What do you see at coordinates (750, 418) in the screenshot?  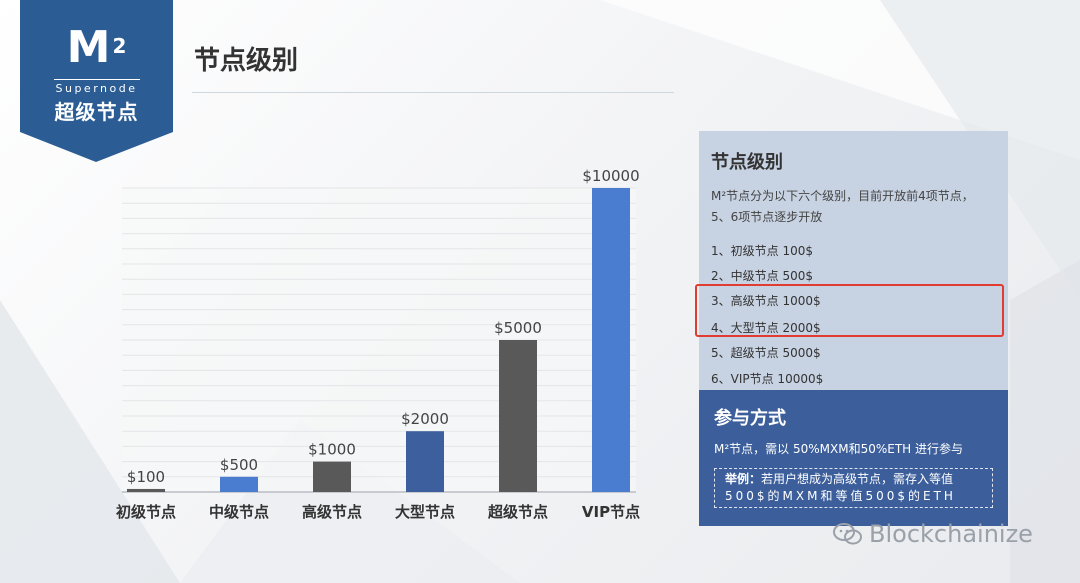 I see `participation-heading: 参与方式` at bounding box center [750, 418].